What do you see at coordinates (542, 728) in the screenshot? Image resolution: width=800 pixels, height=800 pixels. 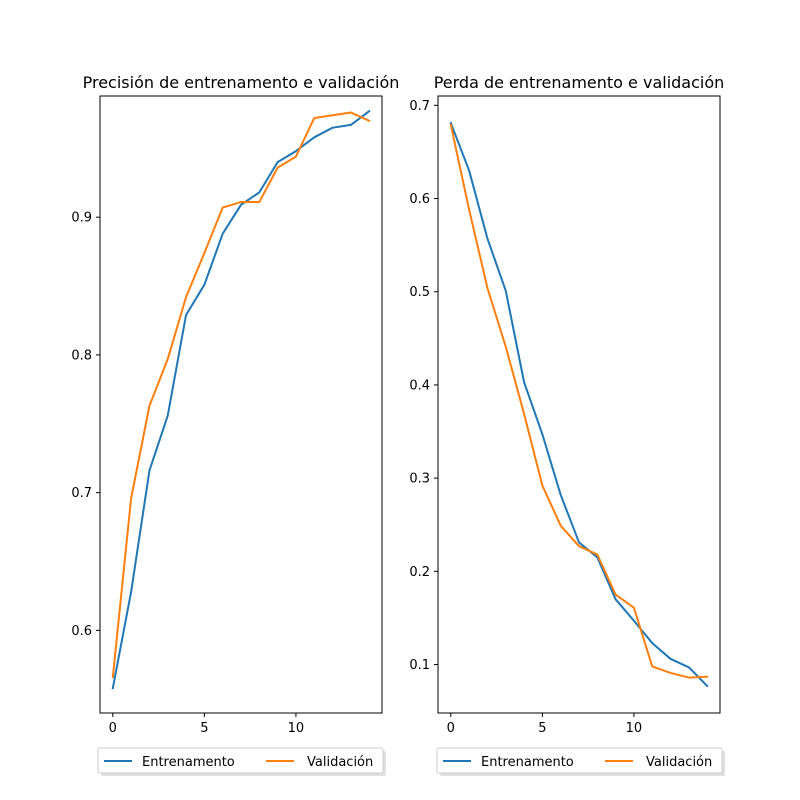 I see `loss-x-tick-label: 5` at bounding box center [542, 728].